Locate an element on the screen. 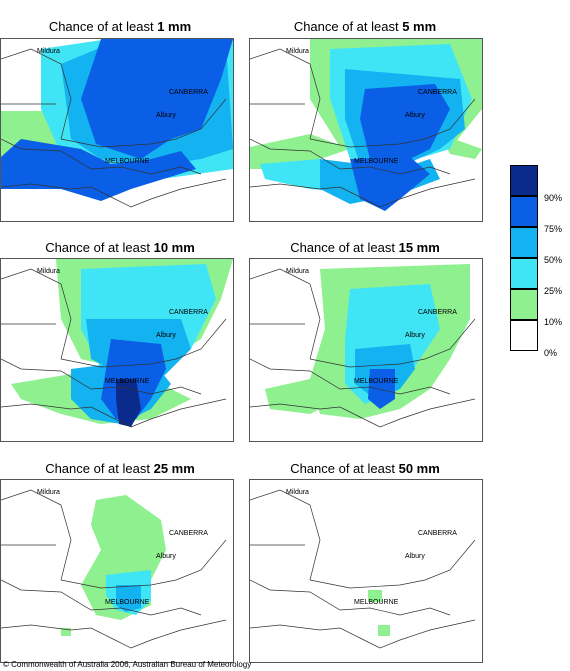 The image size is (570, 671). panel-title-25mm: Chance of at least 25 mm is located at coordinates (120, 468).